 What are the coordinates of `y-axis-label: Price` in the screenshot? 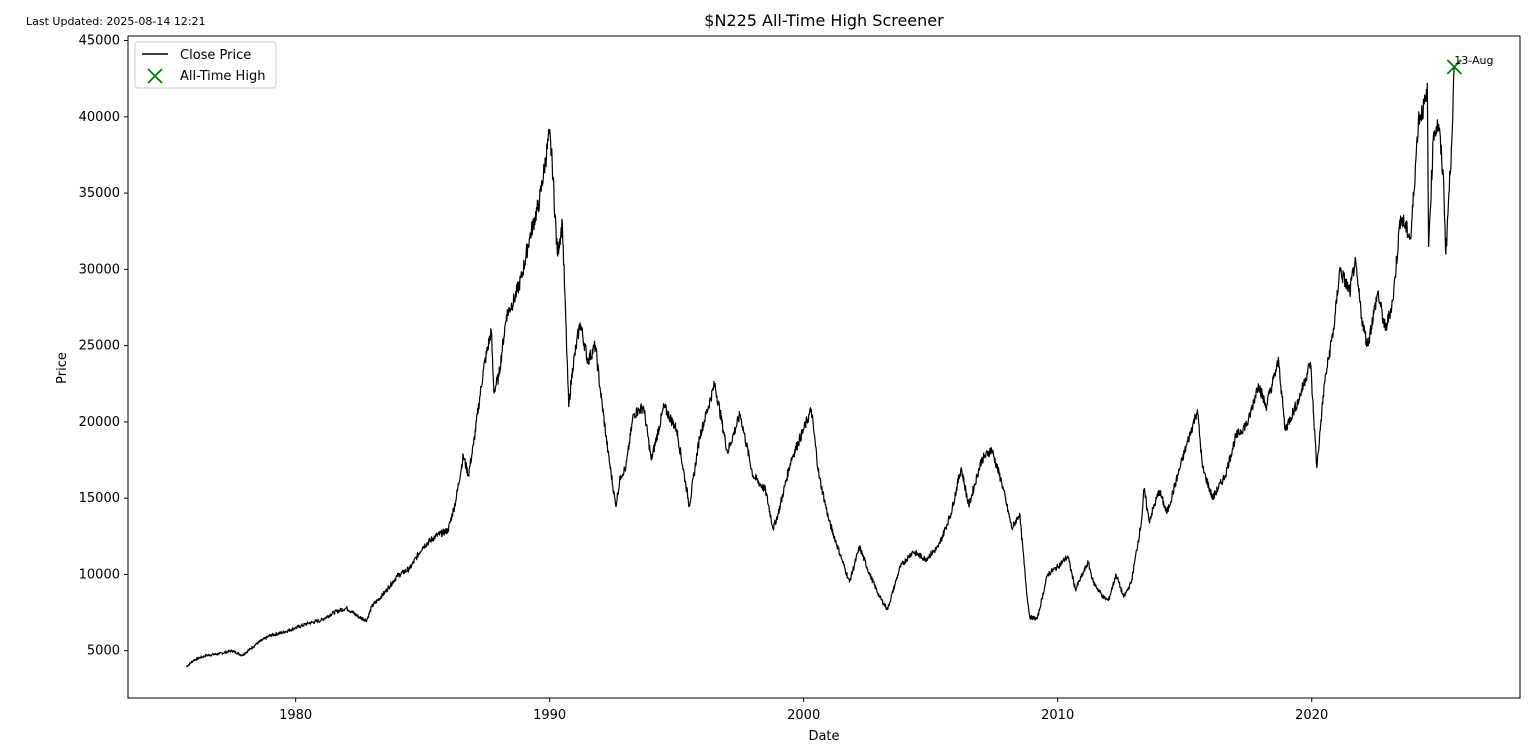 It's located at (62, 368).